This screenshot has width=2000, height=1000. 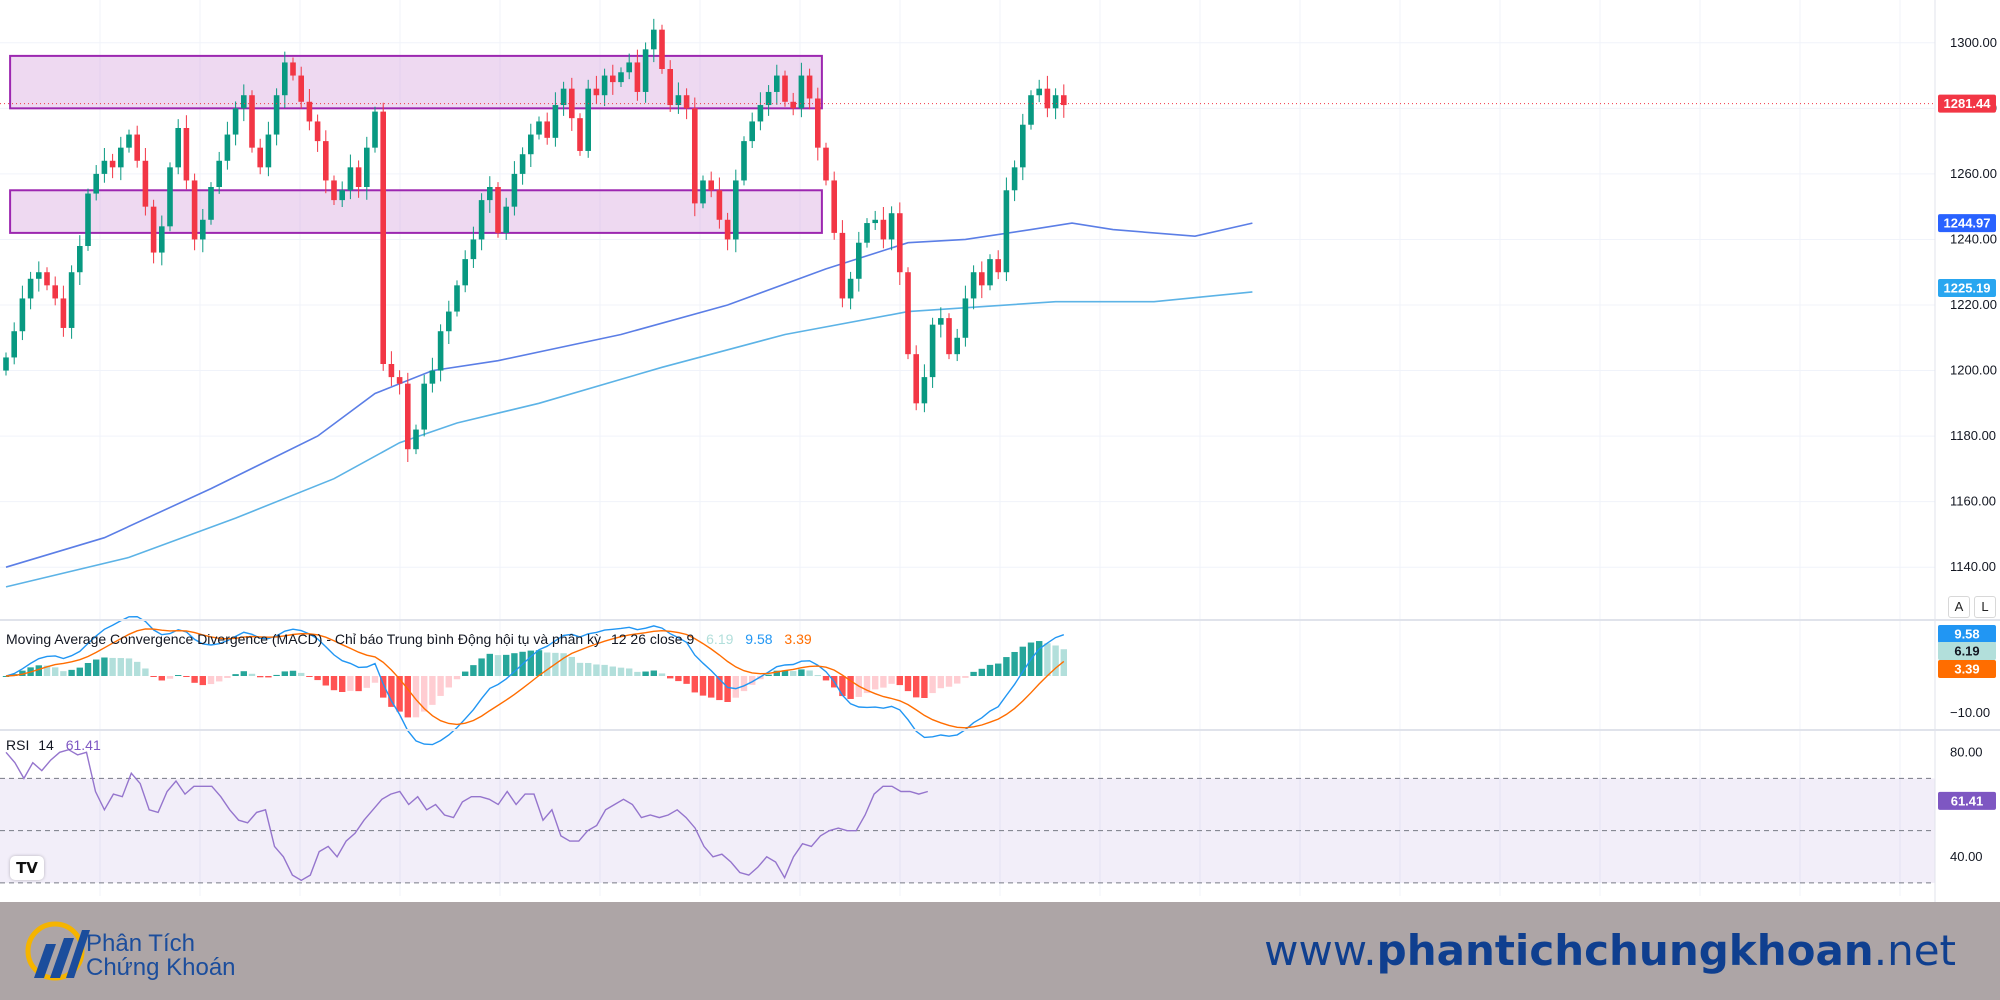 I want to click on tradingview-logo: TV, so click(x=27, y=868).